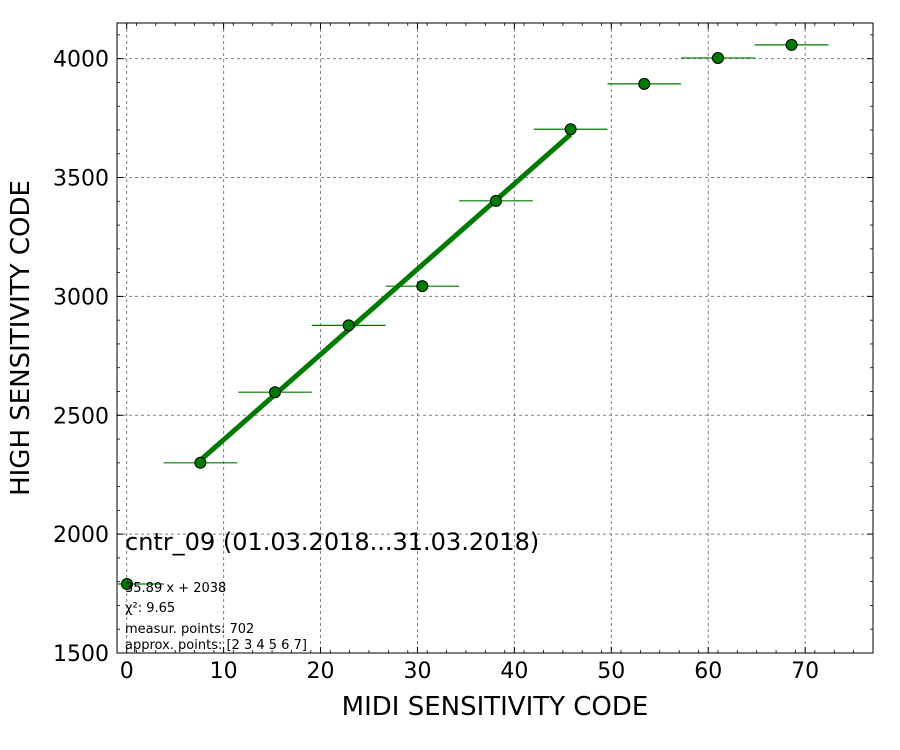 The image size is (900, 750). I want to click on legend-marker-point, so click(127, 584).